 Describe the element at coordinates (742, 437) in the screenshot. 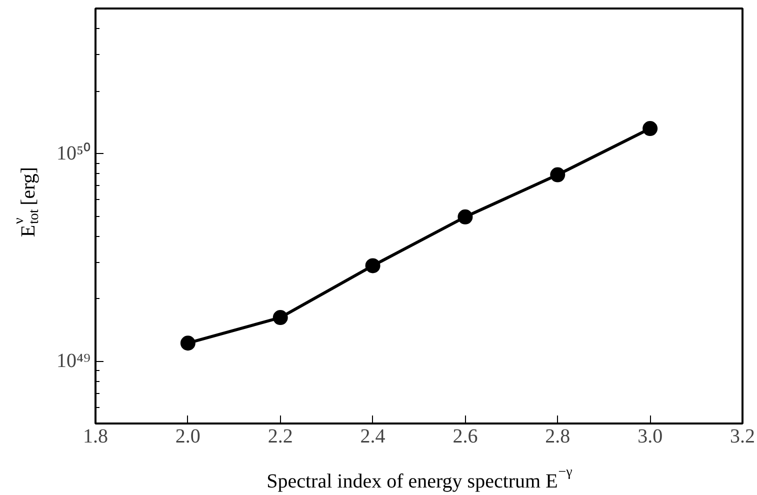

I see `x-tick-label: 3.2` at that location.